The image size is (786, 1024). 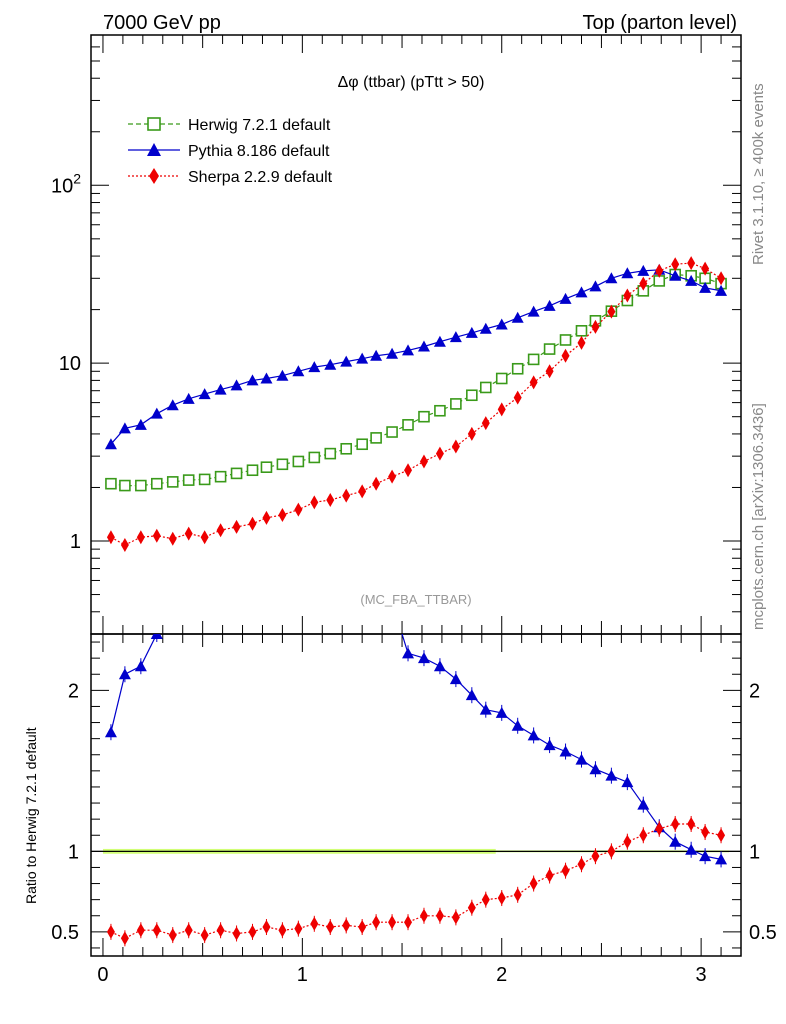 What do you see at coordinates (701, 975) in the screenshot?
I see `ratio-x-tick-label: 3` at bounding box center [701, 975].